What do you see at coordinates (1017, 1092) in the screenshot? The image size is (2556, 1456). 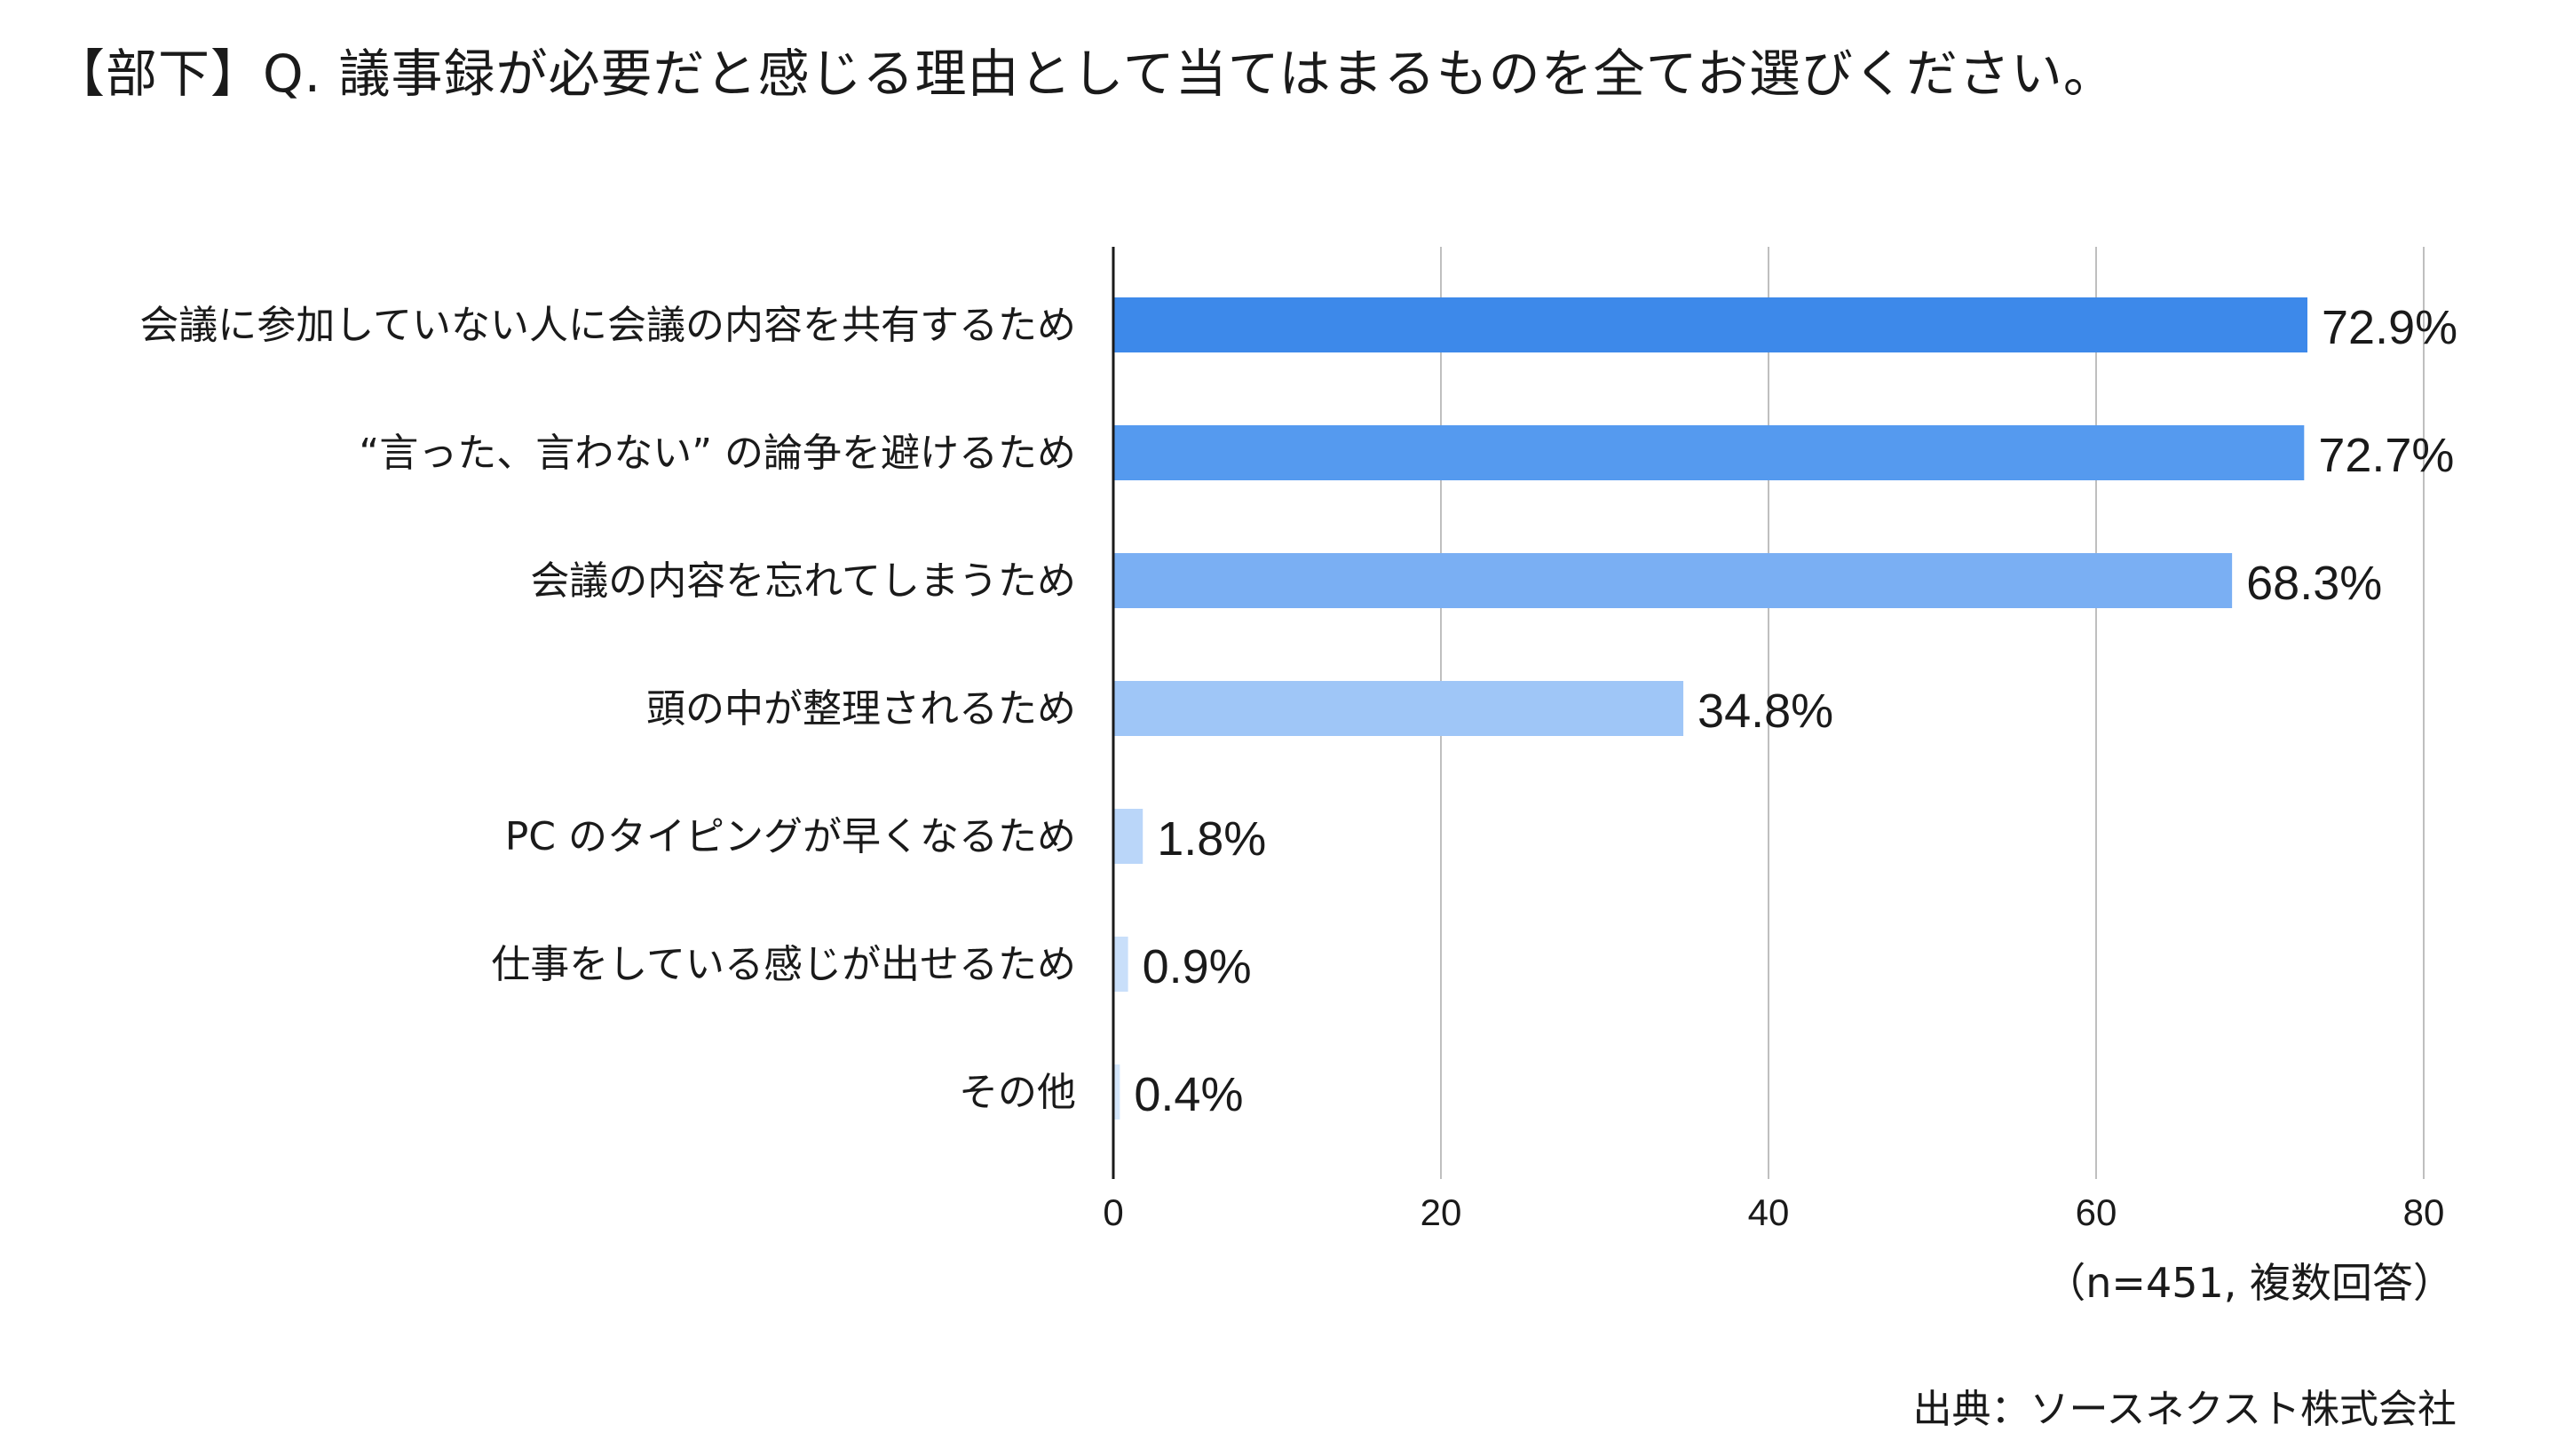 I see `category-label: その他` at bounding box center [1017, 1092].